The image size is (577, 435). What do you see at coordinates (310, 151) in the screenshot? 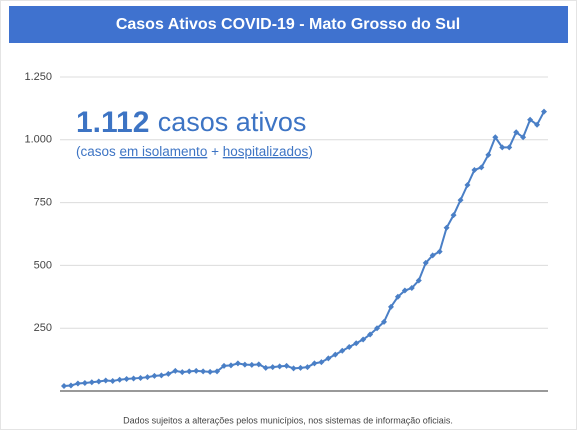
I see `subtitle-part: )` at bounding box center [310, 151].